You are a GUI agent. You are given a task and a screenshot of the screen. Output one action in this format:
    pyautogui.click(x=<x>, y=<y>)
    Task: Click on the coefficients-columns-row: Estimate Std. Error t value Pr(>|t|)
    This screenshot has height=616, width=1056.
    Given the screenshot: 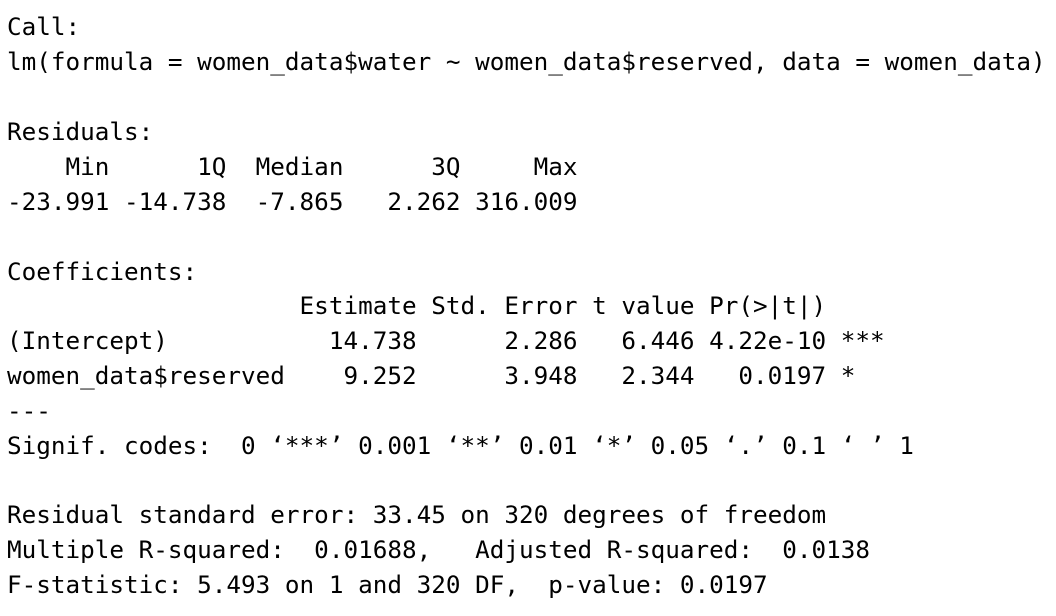 What is the action you would take?
    pyautogui.click(x=446, y=305)
    